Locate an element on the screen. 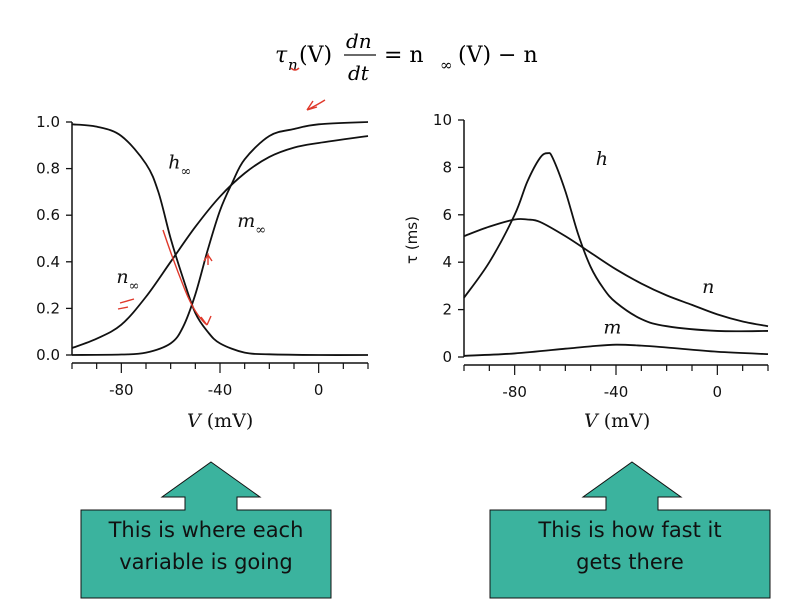  left-ytick-label: 1.0 is located at coordinates (48, 122).